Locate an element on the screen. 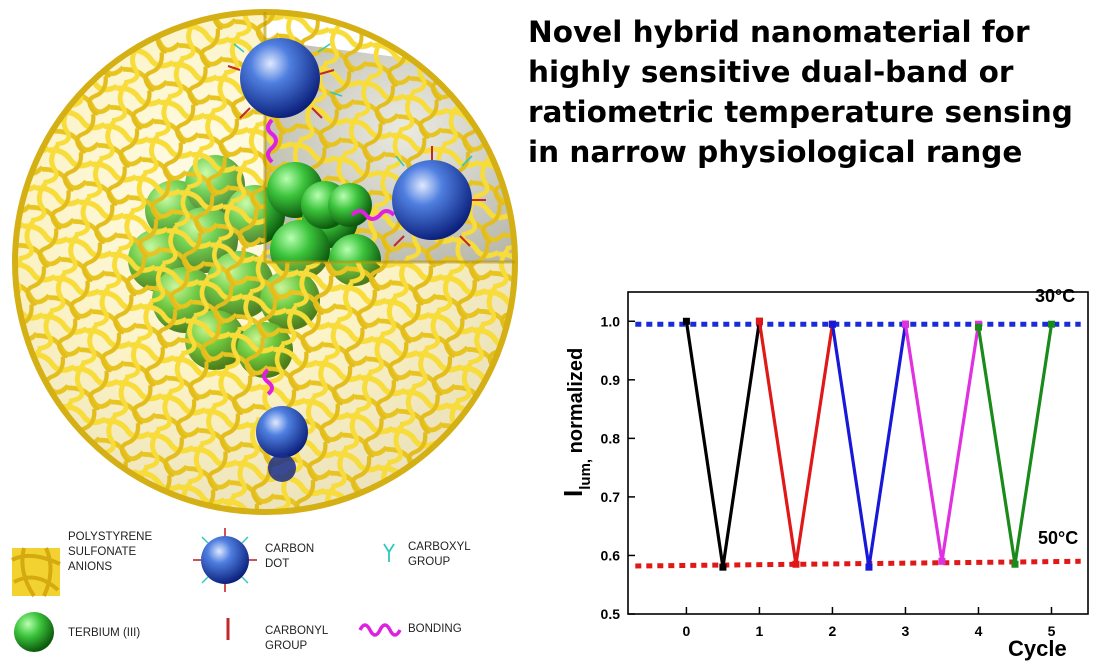 The height and width of the screenshot is (662, 1100). legend-item-carboxyl: CARBOXYL GROUP is located at coordinates (427, 554).